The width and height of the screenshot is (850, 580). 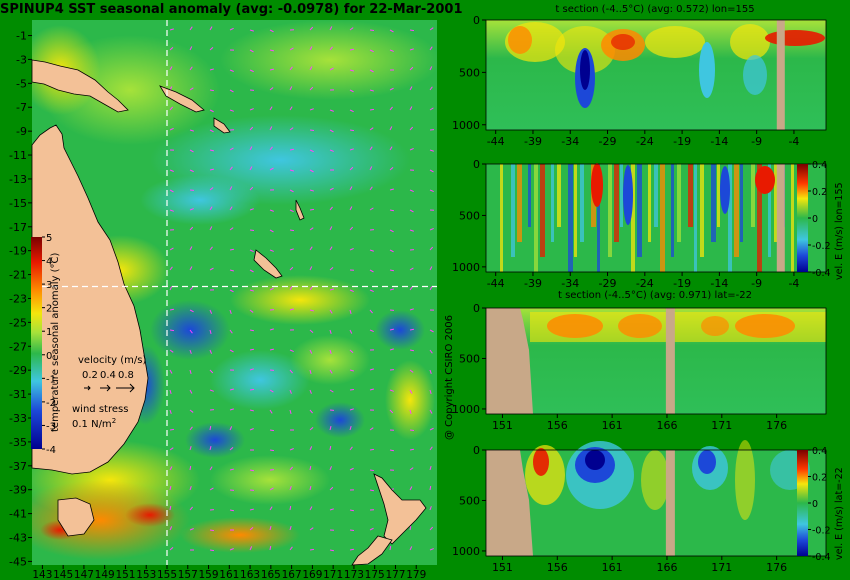 I want to click on temp-colorbar-tick-label: -1, so click(x=51, y=379).